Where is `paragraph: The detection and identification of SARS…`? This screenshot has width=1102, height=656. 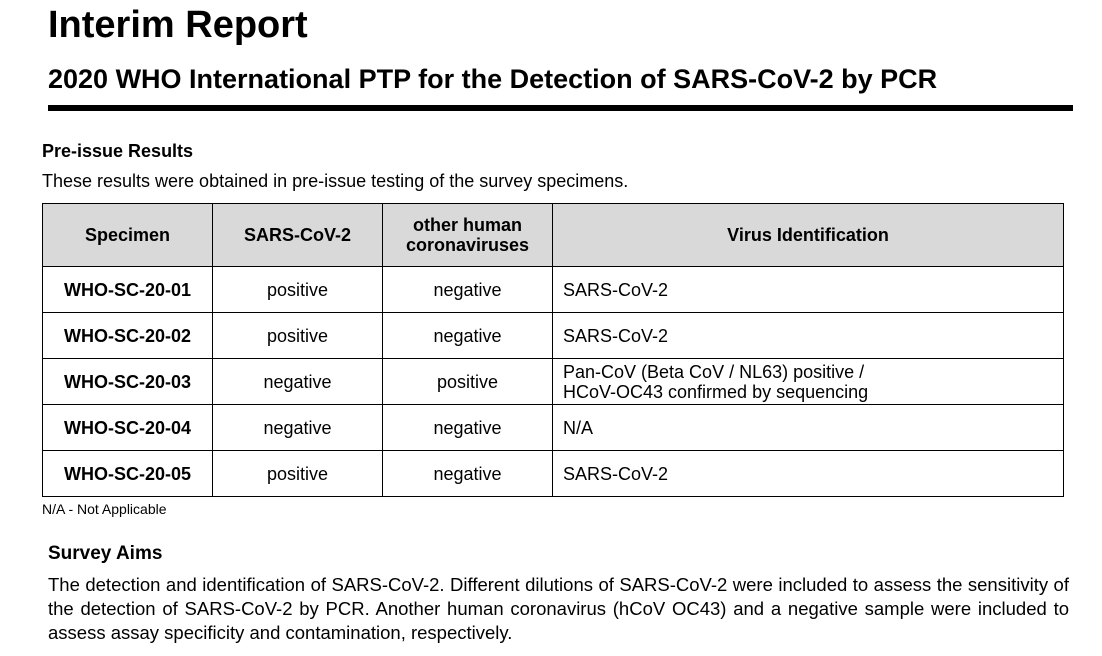 paragraph: The detection and identification of SARS… is located at coordinates (558, 608).